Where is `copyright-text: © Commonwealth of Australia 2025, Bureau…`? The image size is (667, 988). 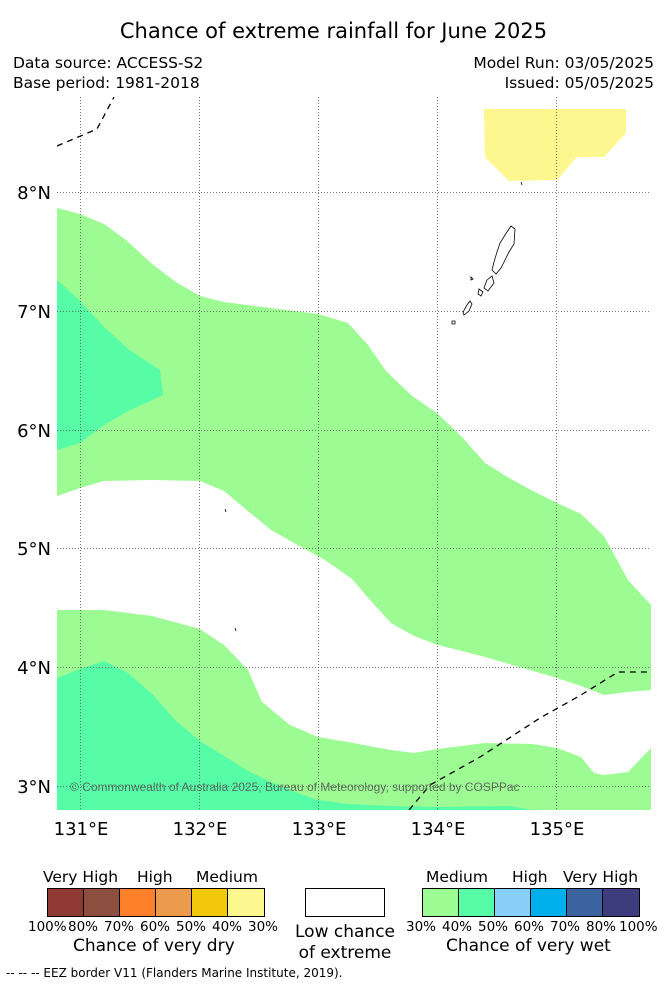 copyright-text: © Commonwealth of Australia 2025, Bureau… is located at coordinates (295, 787).